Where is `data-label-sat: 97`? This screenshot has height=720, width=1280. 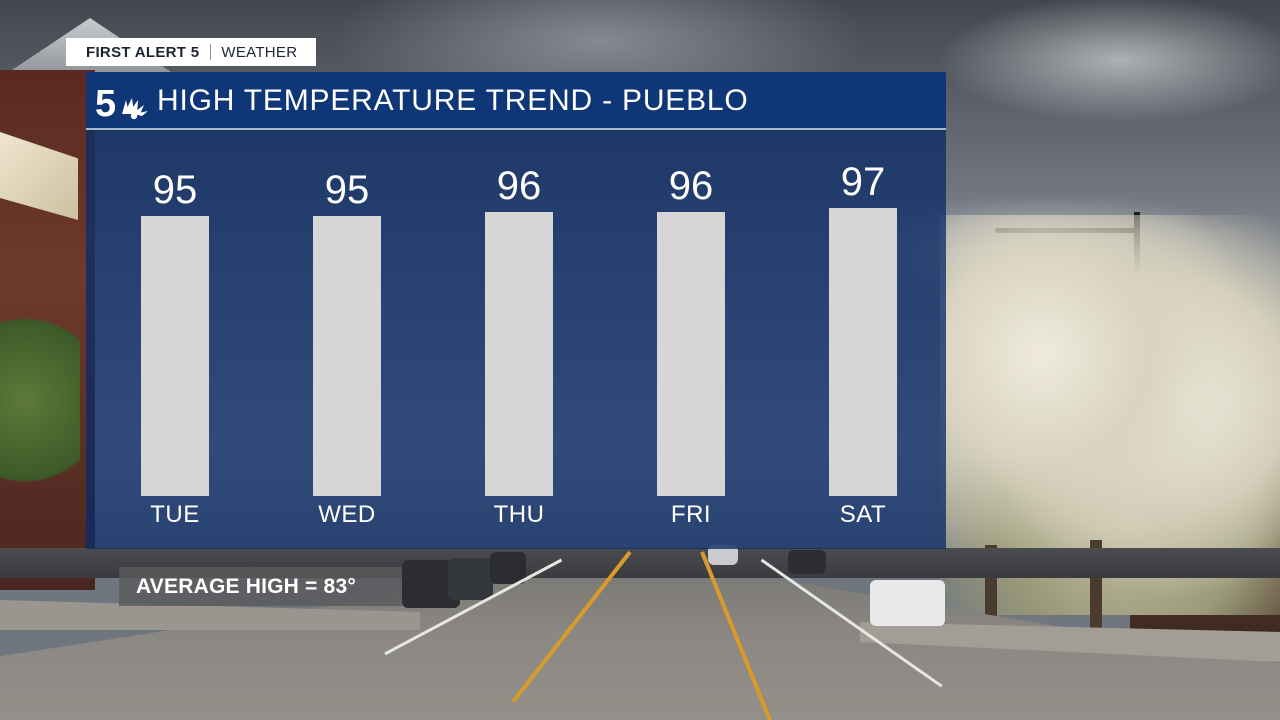
data-label-sat: 97 is located at coordinates (863, 182).